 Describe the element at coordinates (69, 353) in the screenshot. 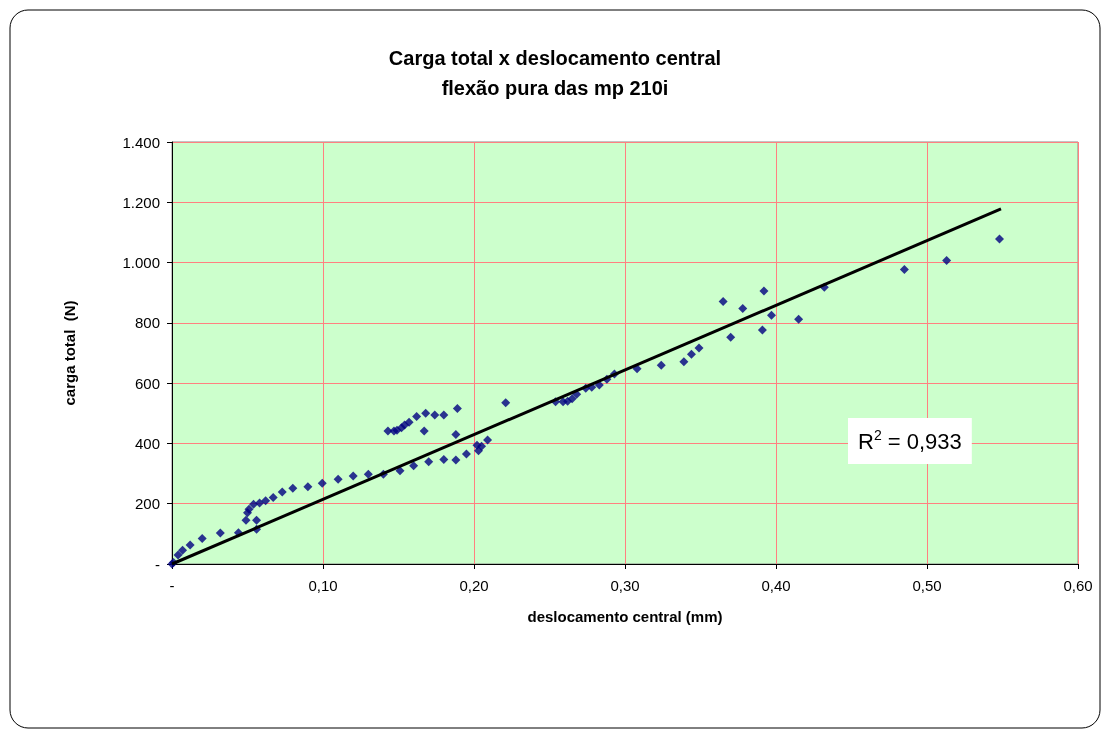

I see `y-axis-title: carga total (N)` at that location.